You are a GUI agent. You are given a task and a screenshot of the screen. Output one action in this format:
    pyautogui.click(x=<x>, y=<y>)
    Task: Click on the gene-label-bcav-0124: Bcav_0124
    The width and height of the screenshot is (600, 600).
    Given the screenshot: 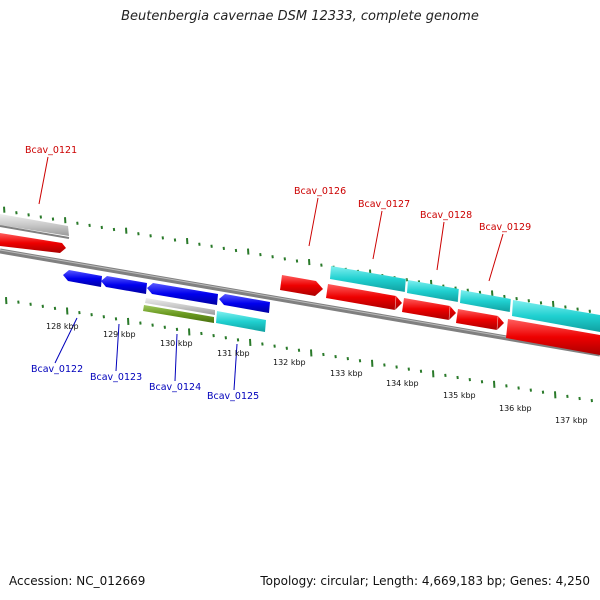 What is the action you would take?
    pyautogui.click(x=175, y=387)
    